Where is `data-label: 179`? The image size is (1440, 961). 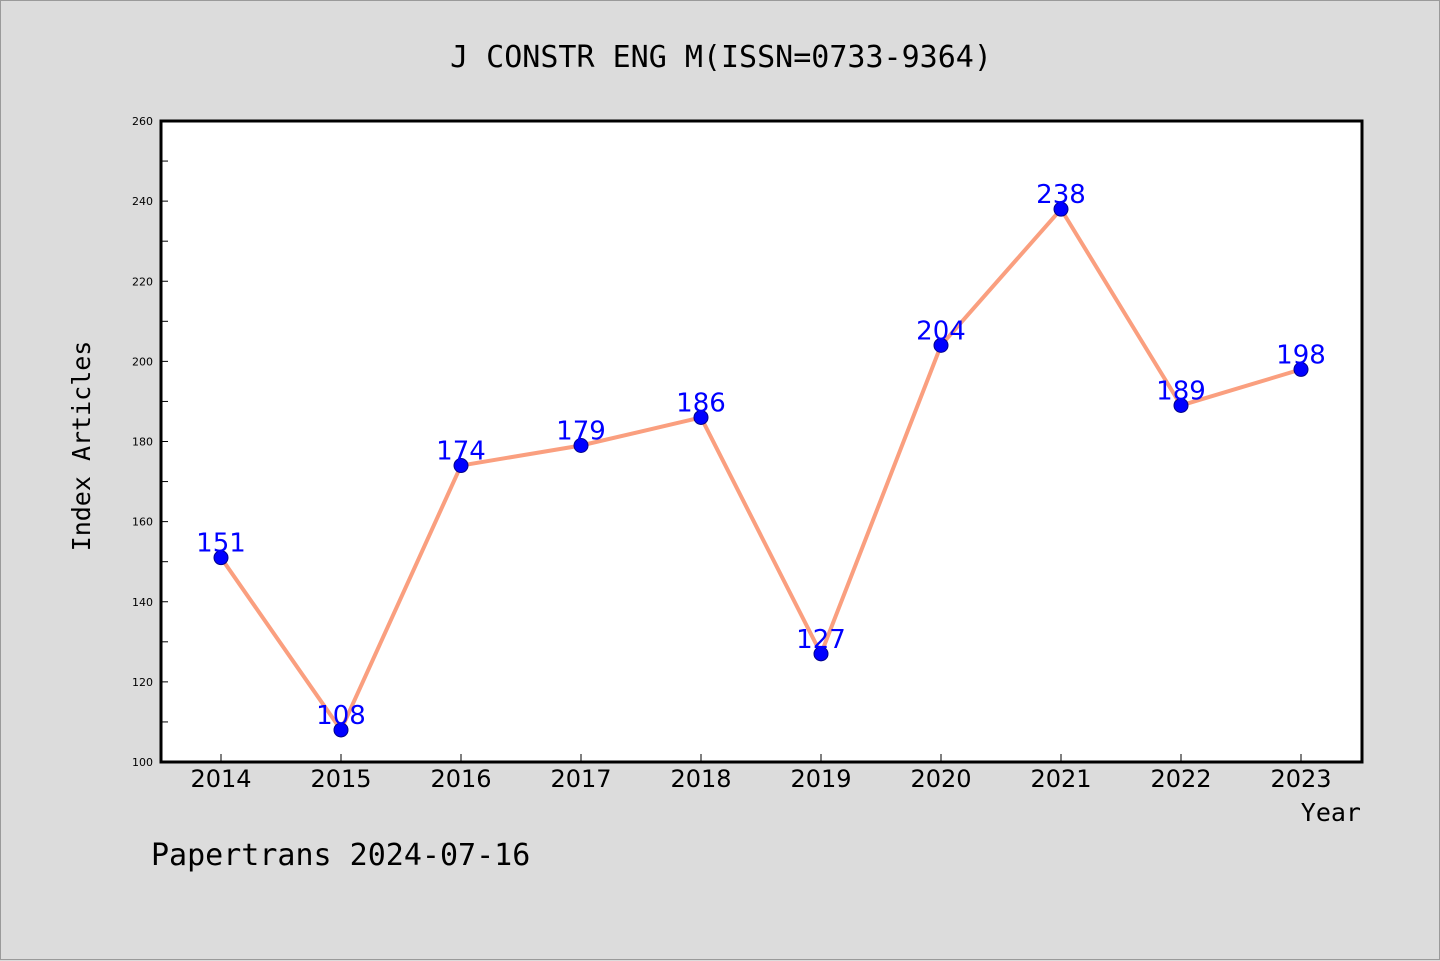
data-label: 179 is located at coordinates (581, 432).